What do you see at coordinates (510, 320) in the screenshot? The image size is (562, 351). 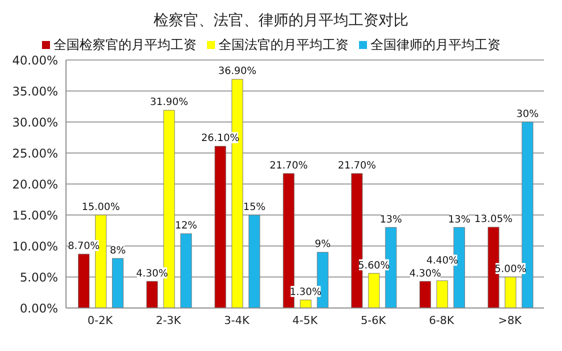 I see `x-tick-label: >8K` at bounding box center [510, 320].